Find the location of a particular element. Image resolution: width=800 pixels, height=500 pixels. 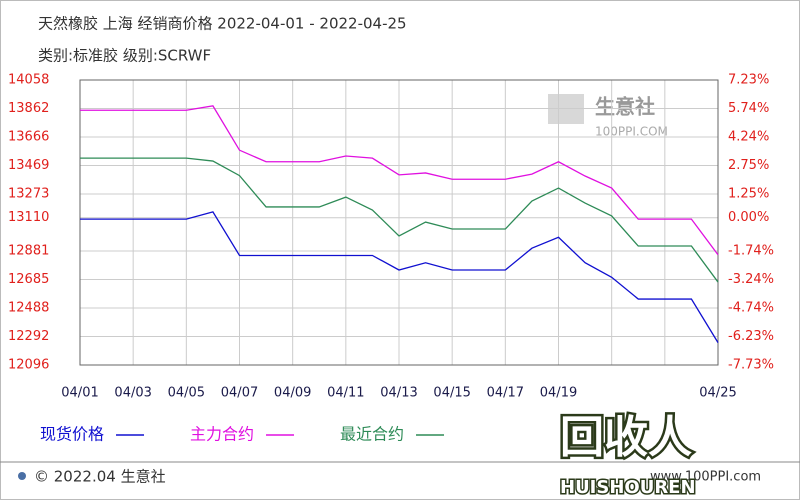

y-tick-label: 12488 is located at coordinates (28, 308).